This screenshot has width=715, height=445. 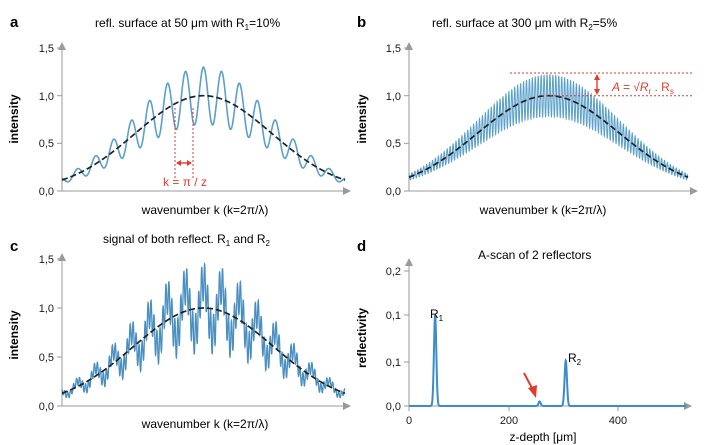 What do you see at coordinates (205, 210) in the screenshot?
I see `panel-a-xlabel: wavenumber k (k=2π/λ)` at bounding box center [205, 210].